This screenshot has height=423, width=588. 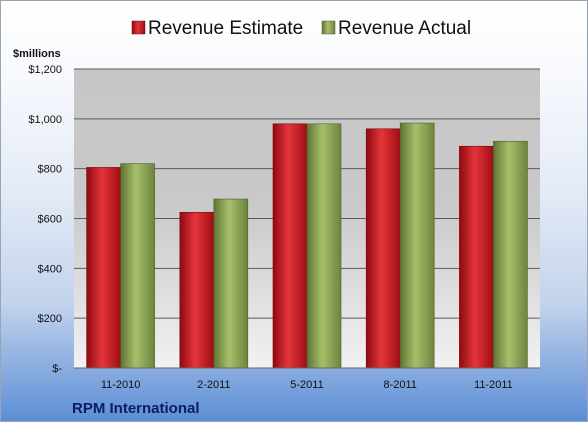 I want to click on y-tick-label: $600, so click(x=50, y=220).